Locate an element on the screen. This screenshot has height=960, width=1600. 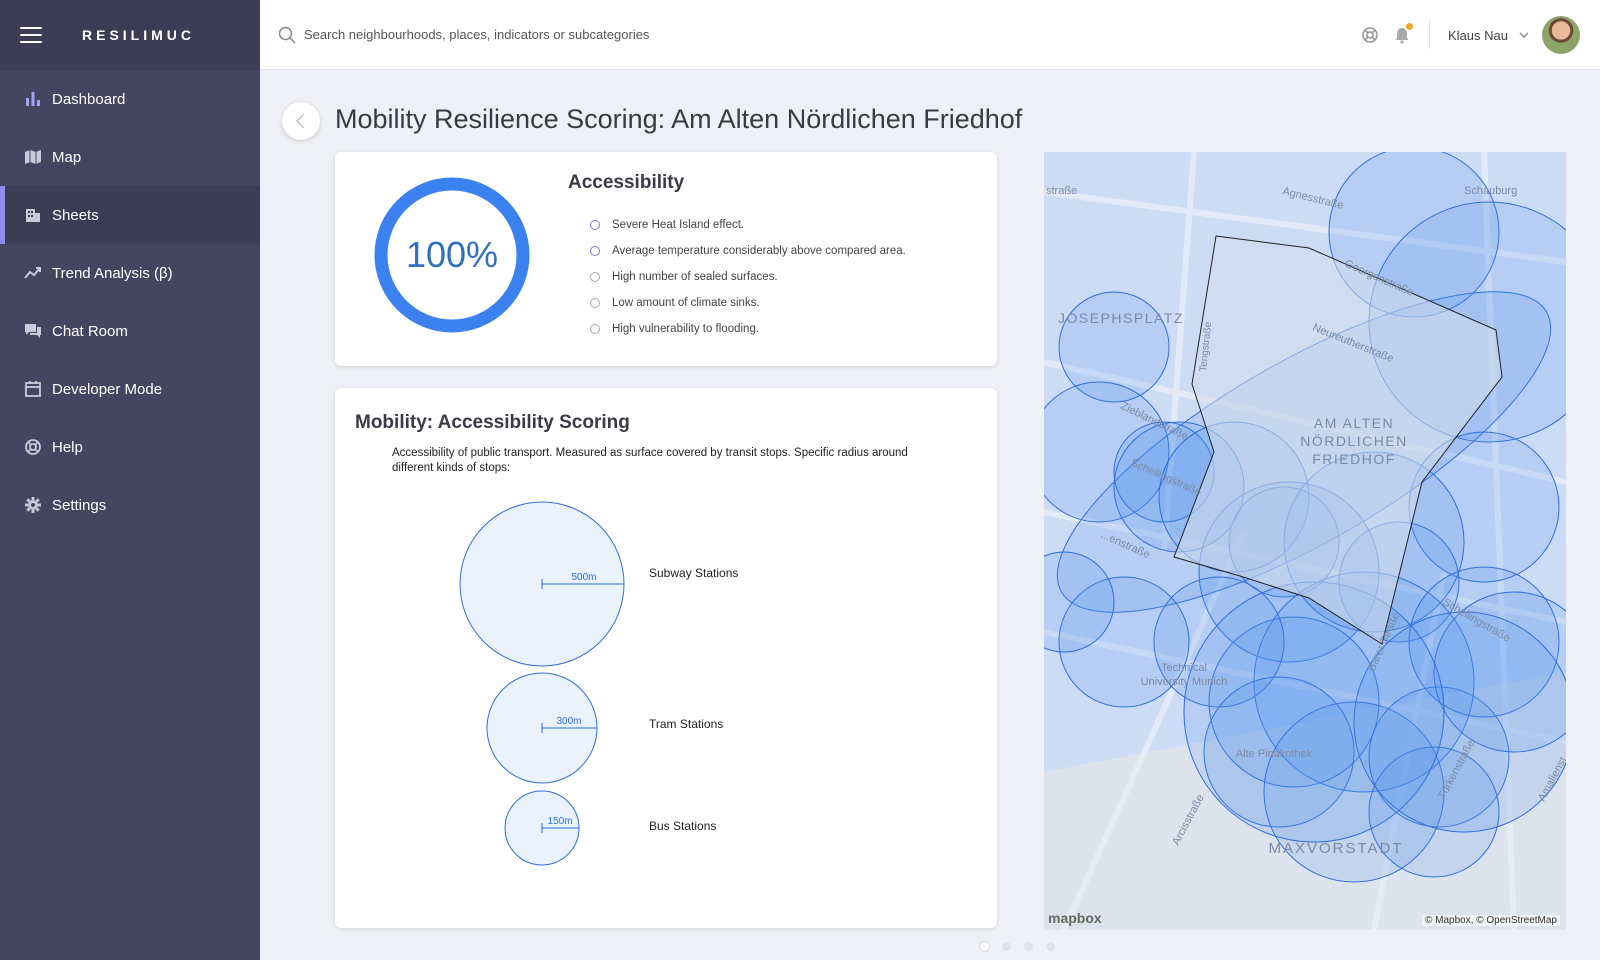
carousel-pager is located at coordinates (1024, 946).